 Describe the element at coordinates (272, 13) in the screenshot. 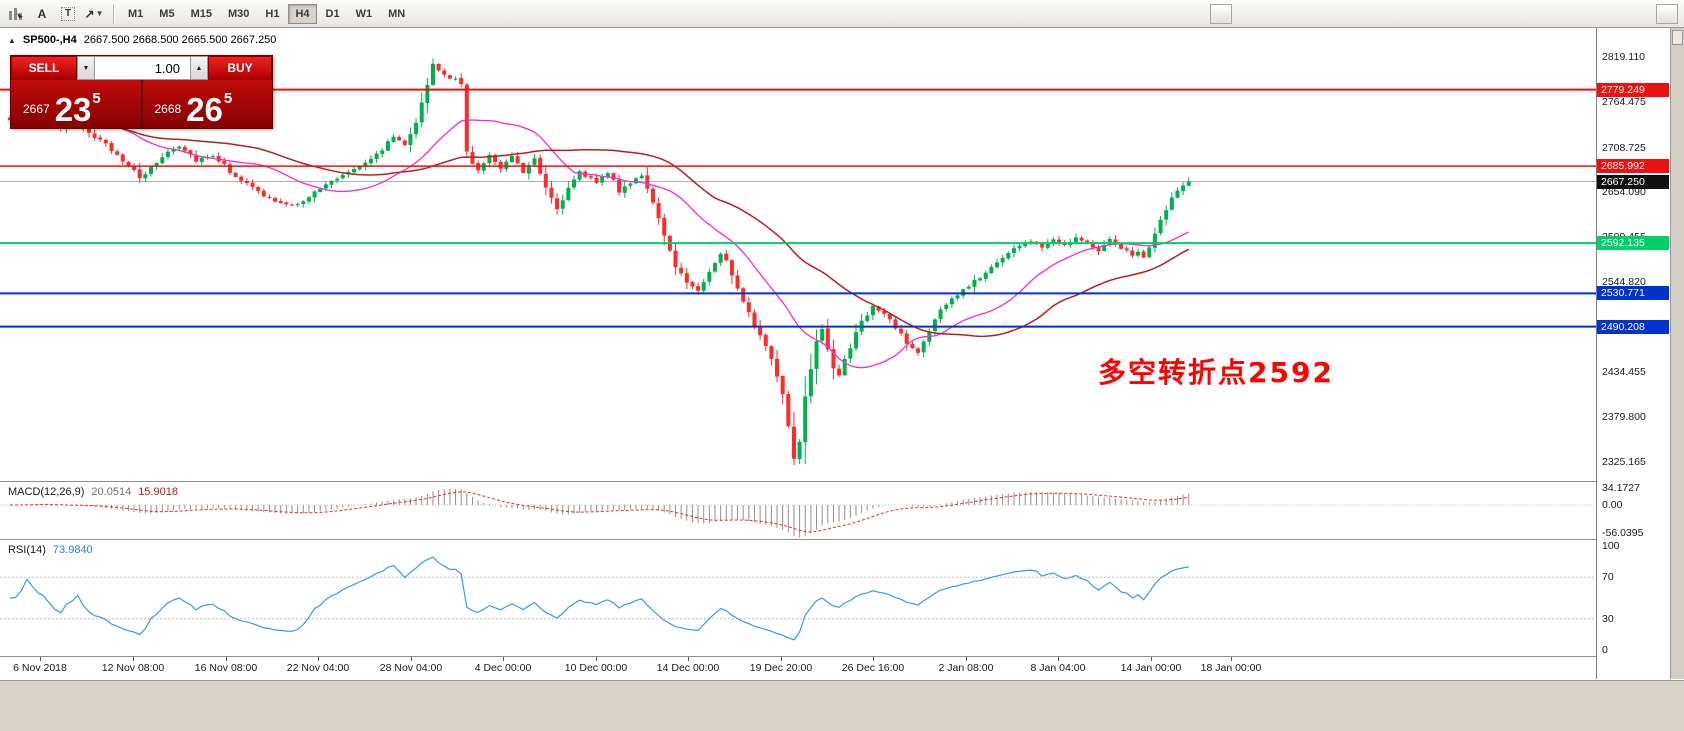

I see `tf-button-h1: H1` at that location.